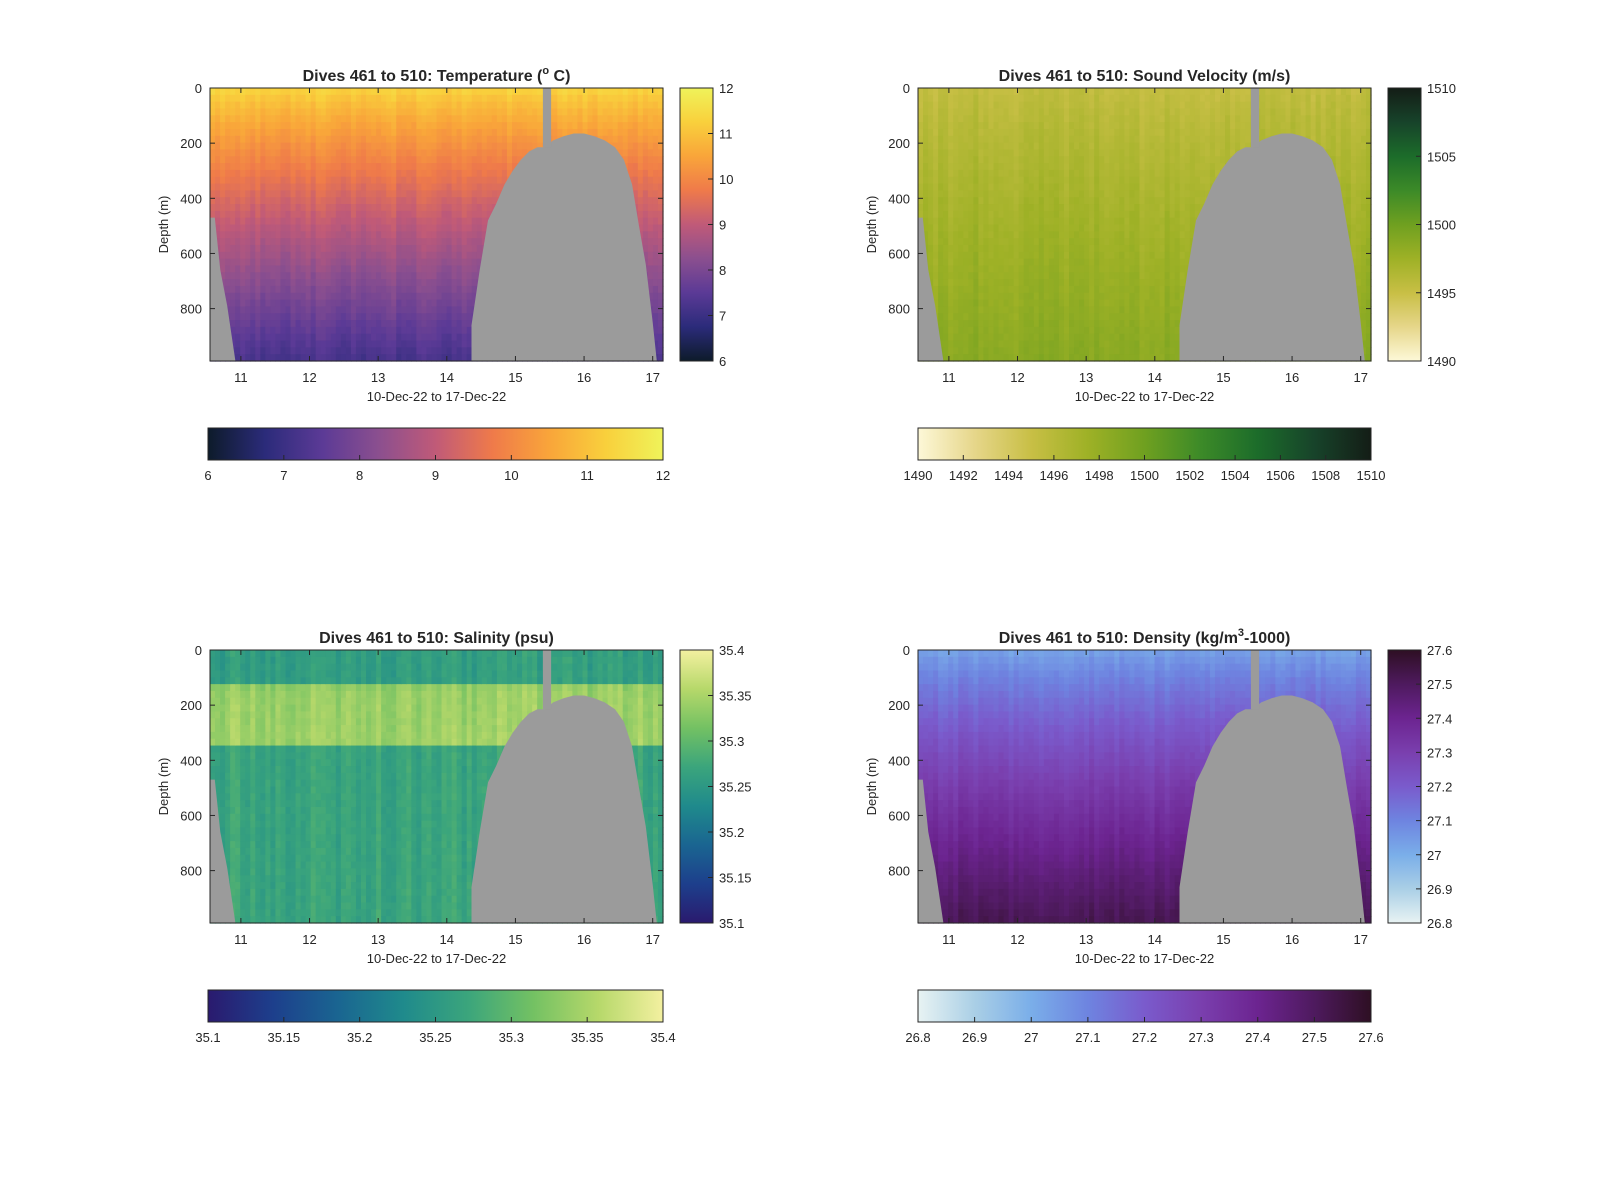 Image resolution: width=1600 pixels, height=1184 pixels. What do you see at coordinates (1145, 76) in the screenshot?
I see `chart-title: Dives 461 to 510: Sound Velocity (m/s)` at bounding box center [1145, 76].